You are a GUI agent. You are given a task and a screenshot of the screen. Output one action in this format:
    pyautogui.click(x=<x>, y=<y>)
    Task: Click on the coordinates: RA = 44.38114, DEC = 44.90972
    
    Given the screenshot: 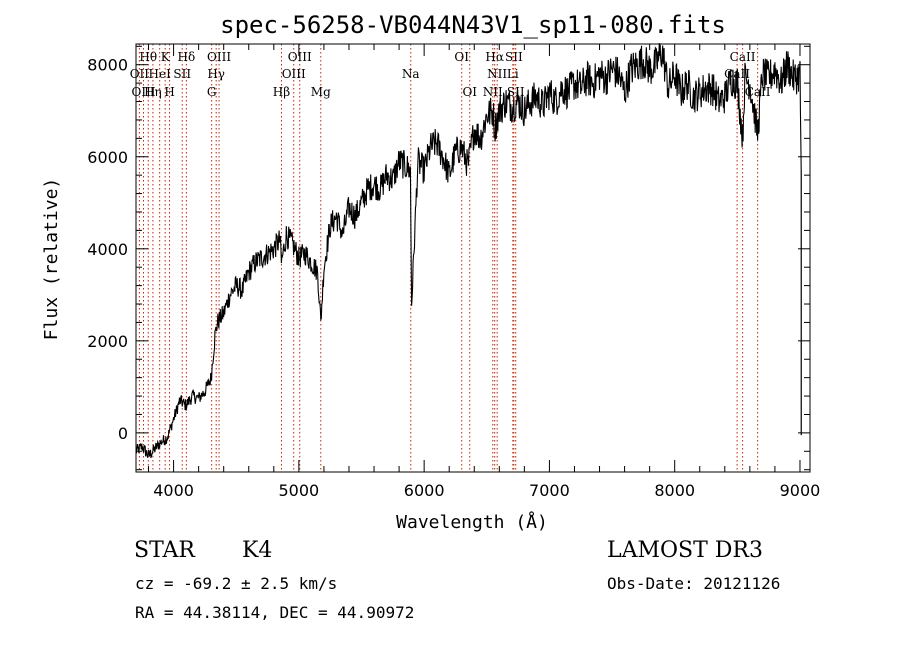 What is the action you would take?
    pyautogui.click(x=275, y=612)
    